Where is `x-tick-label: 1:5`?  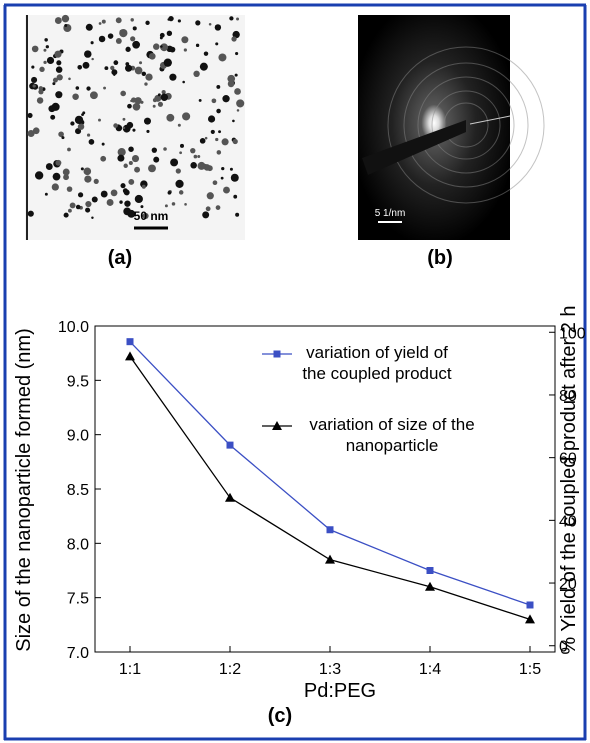
x-tick-label: 1:5 is located at coordinates (530, 669).